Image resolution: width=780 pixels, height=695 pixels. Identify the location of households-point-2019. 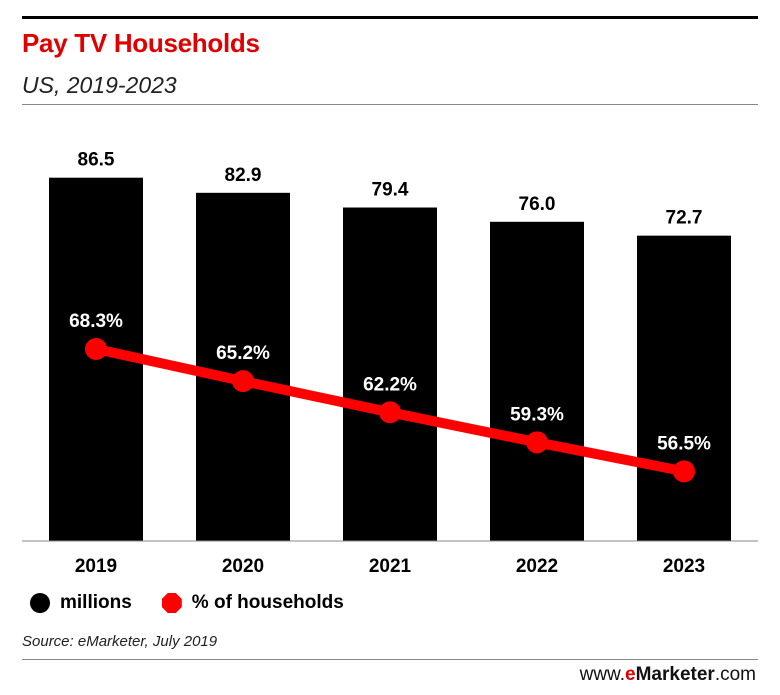
(96, 349).